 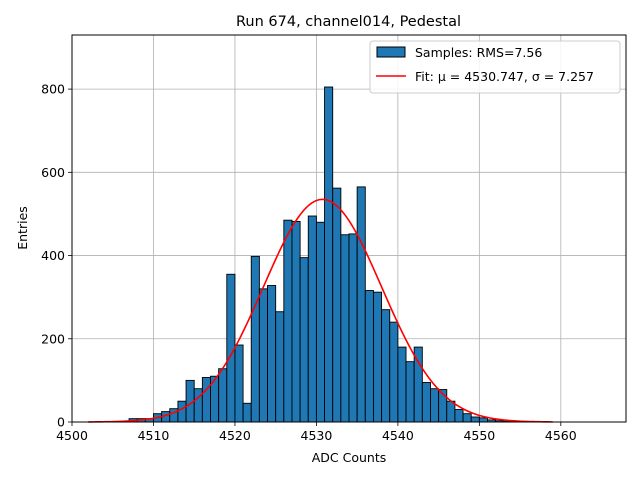 What do you see at coordinates (235, 435) in the screenshot?
I see `x-tick-label: 4520` at bounding box center [235, 435].